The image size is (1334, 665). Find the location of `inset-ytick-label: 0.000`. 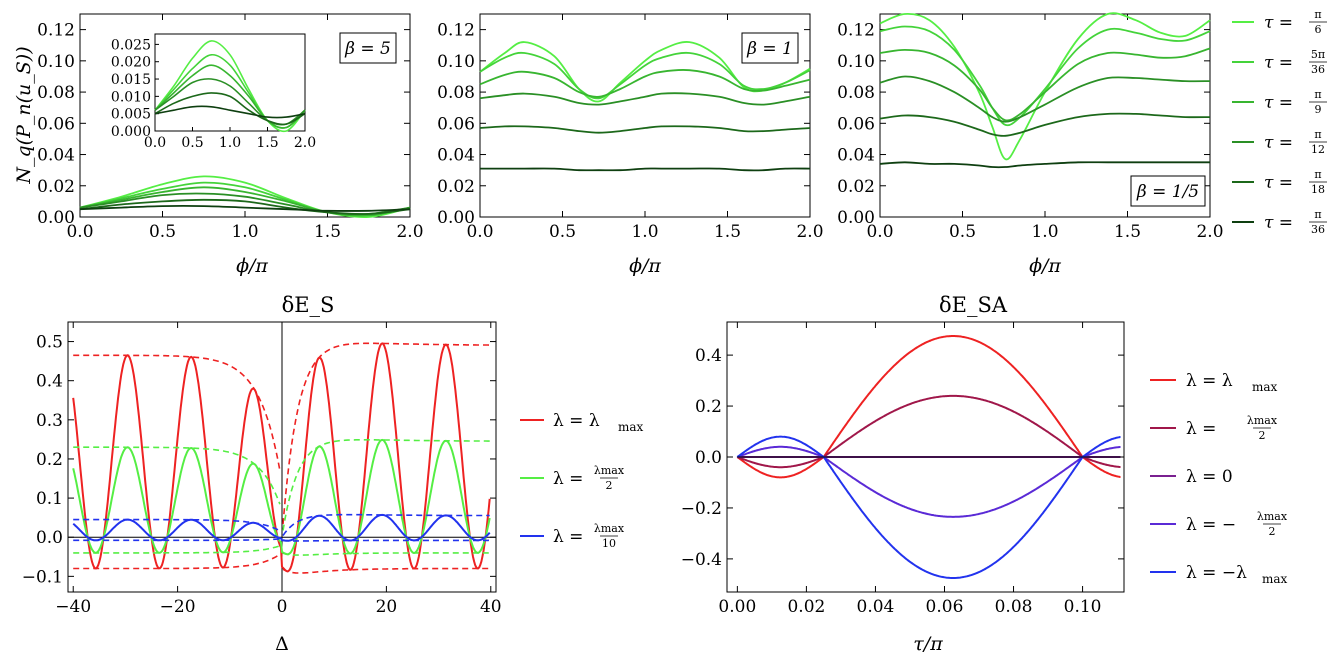

inset-ytick-label: 0.000 is located at coordinates (131, 132).